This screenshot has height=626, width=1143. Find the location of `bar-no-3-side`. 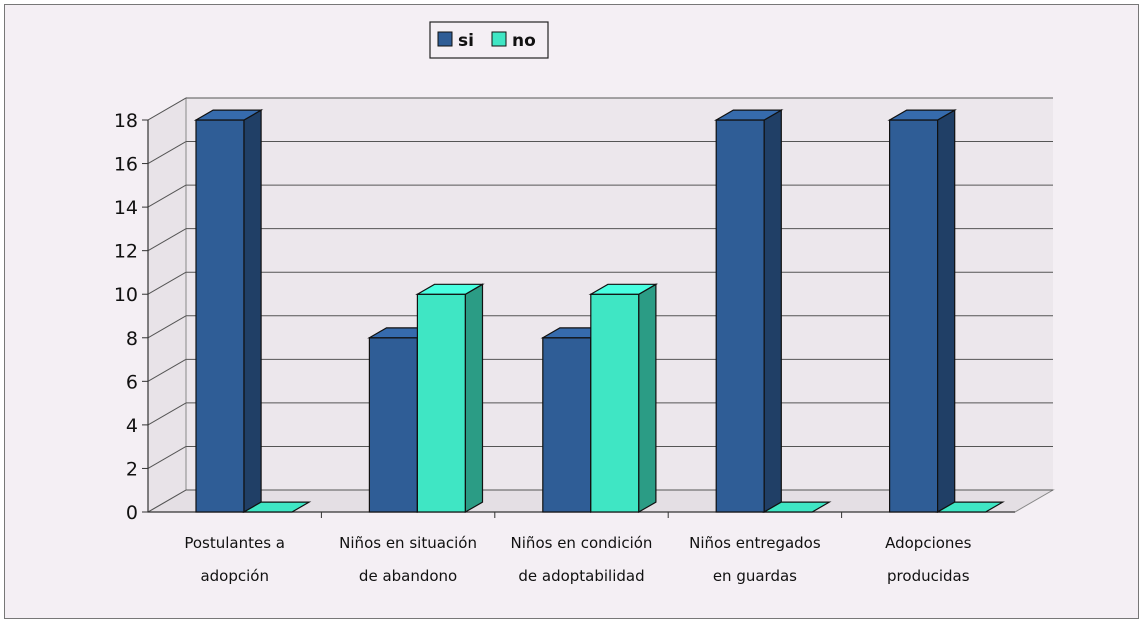

bar-no-3-side is located at coordinates (647, 398).